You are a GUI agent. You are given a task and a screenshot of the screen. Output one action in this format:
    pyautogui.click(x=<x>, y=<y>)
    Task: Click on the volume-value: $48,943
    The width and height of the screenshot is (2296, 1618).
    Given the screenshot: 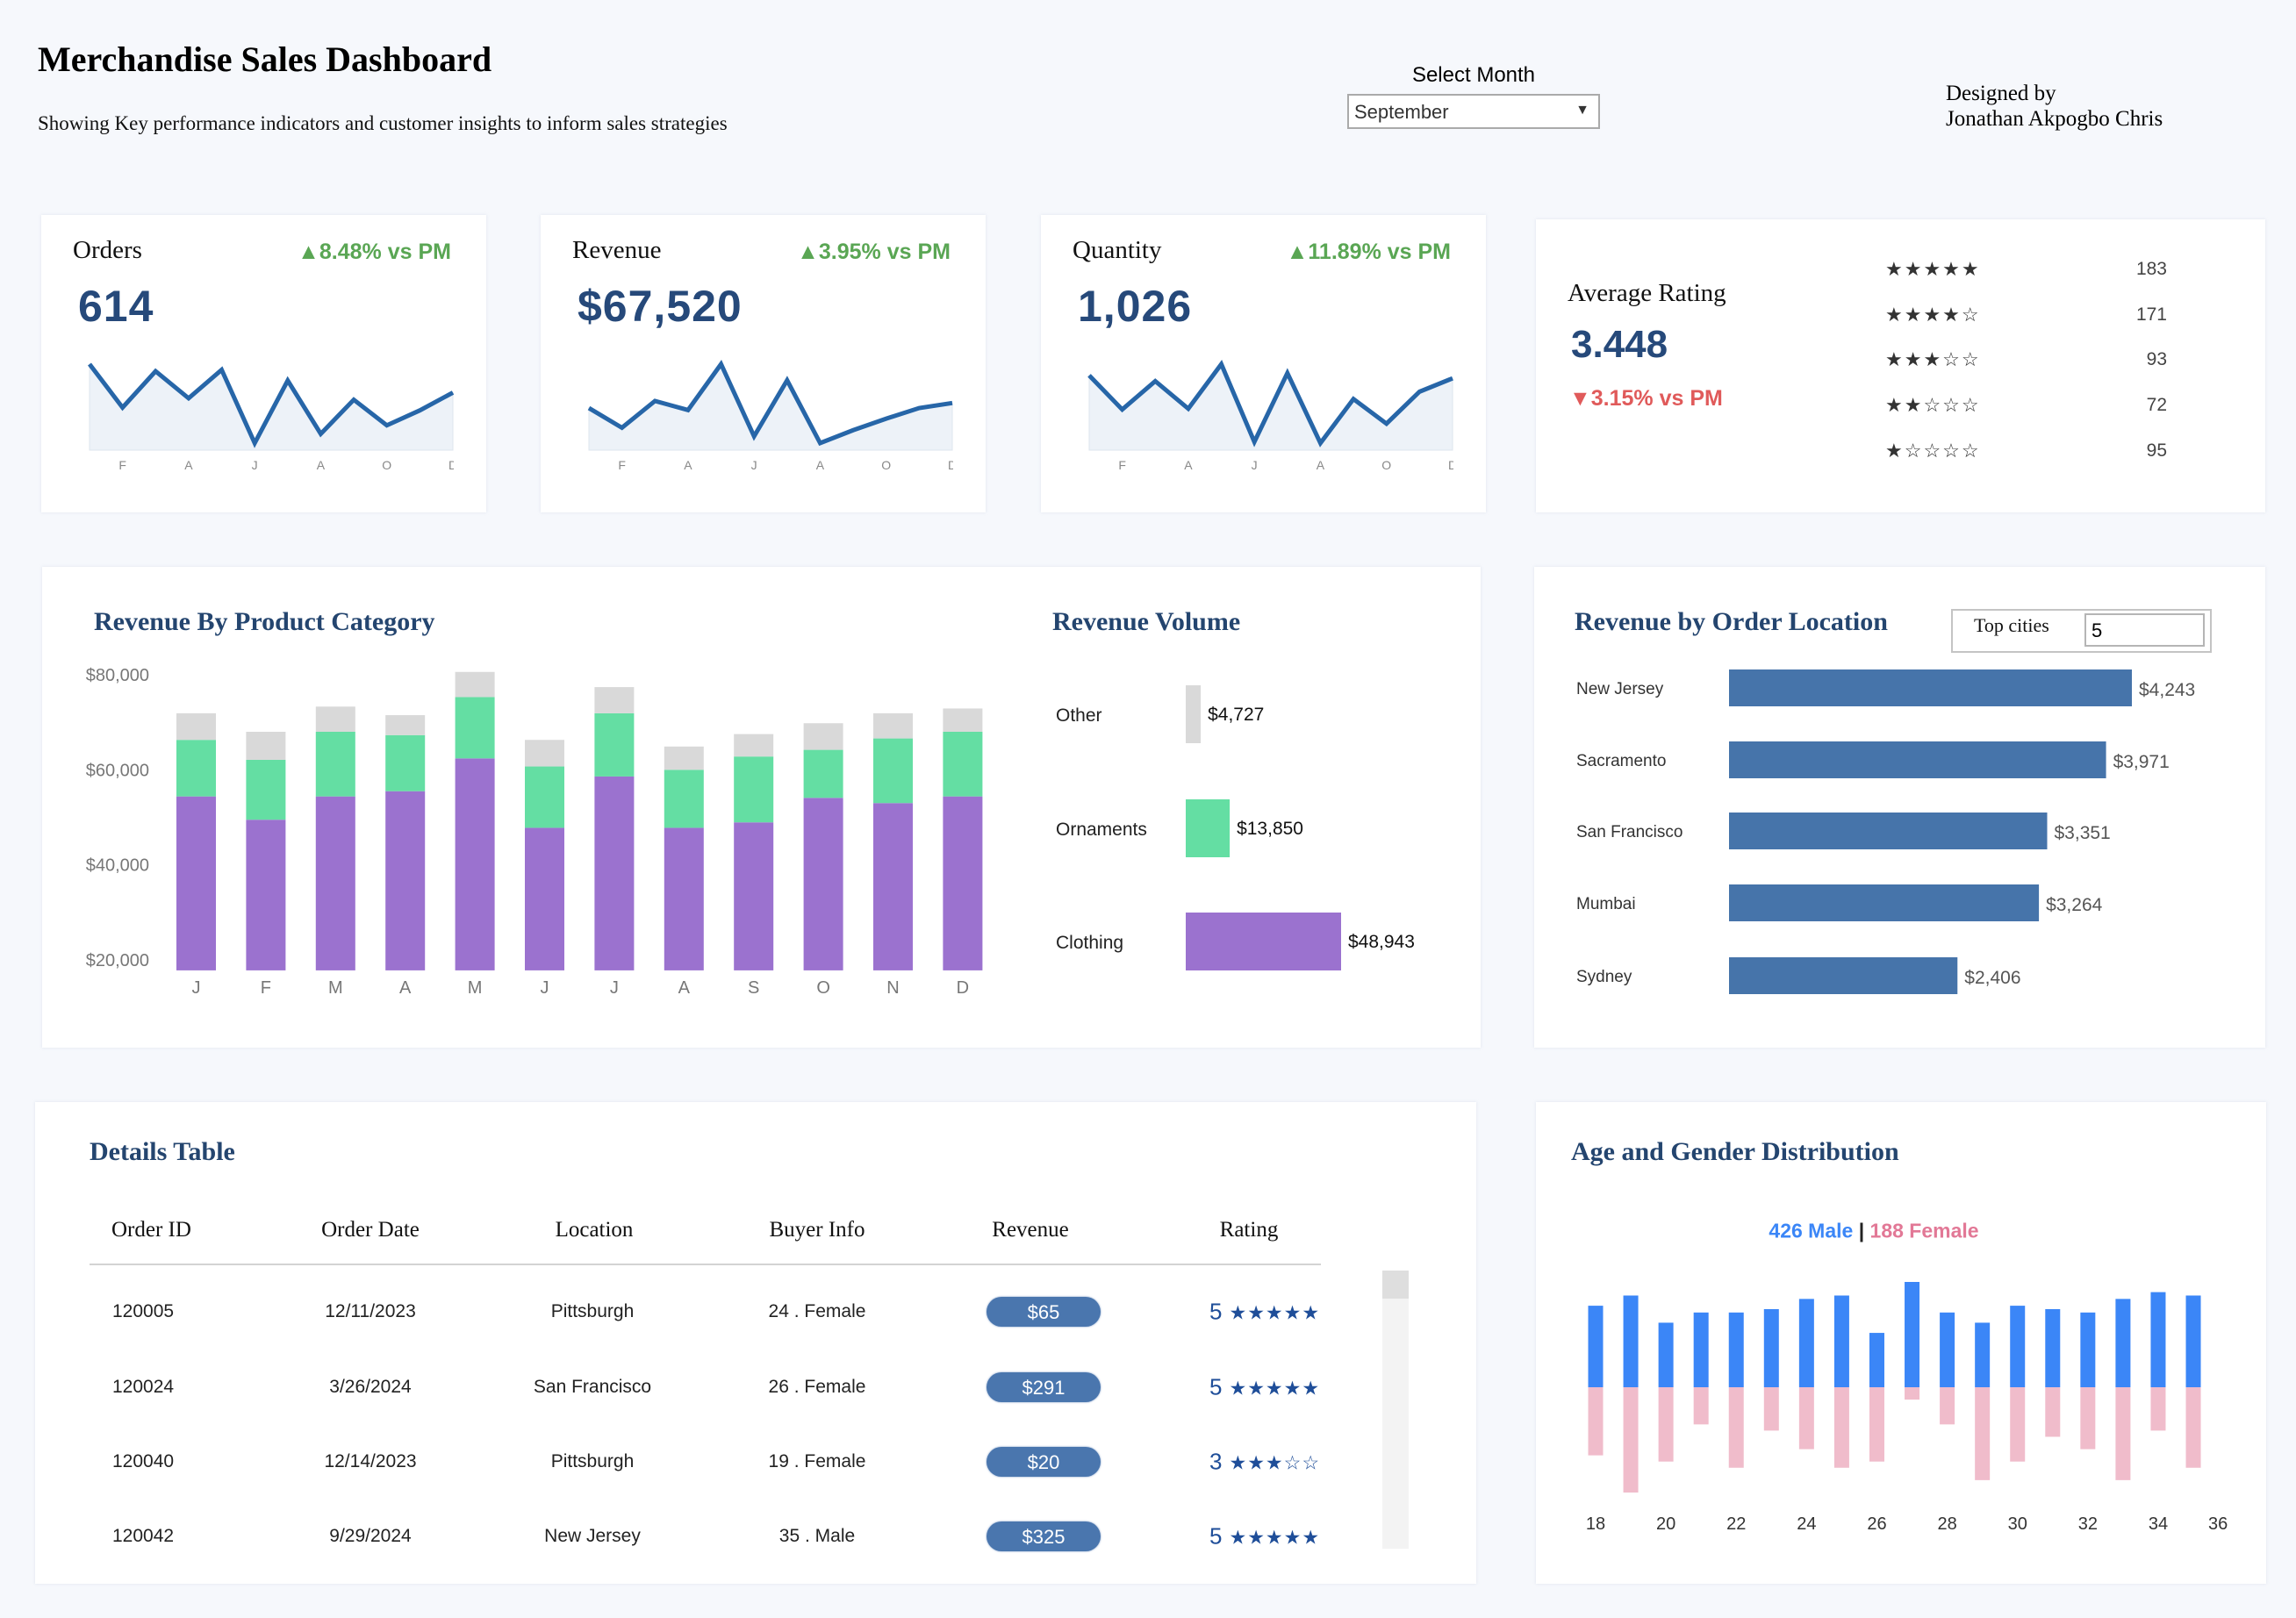 What is the action you would take?
    pyautogui.click(x=1381, y=942)
    